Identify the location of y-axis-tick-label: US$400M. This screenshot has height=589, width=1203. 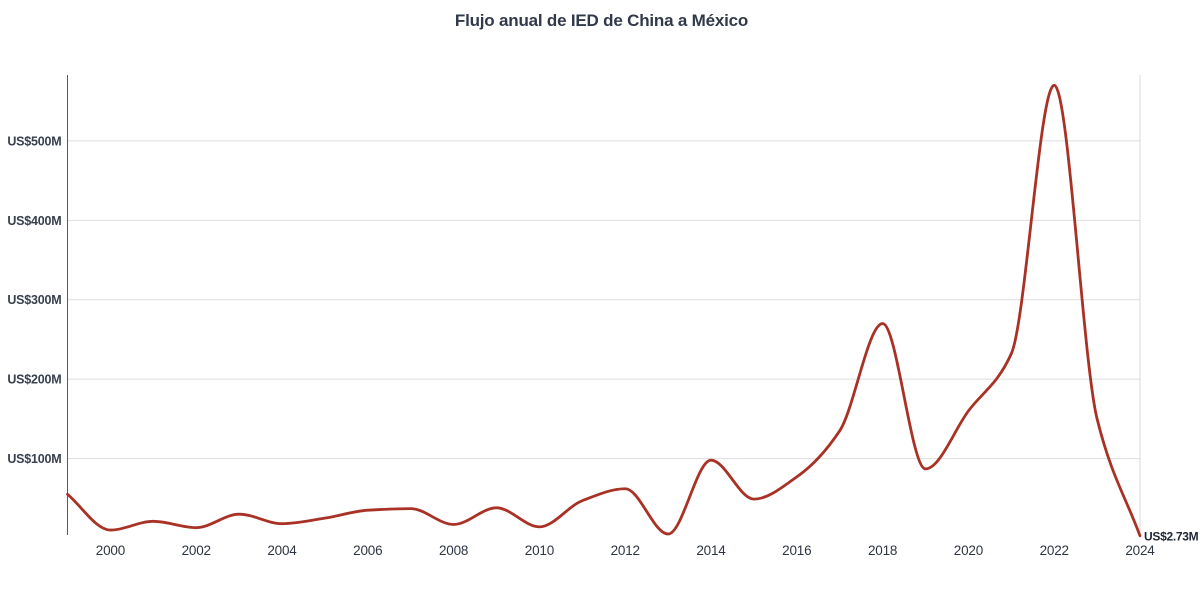
(34, 221).